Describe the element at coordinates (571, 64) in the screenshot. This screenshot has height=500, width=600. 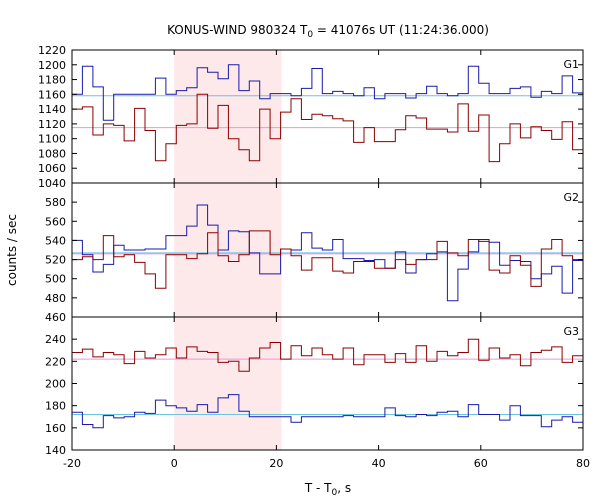
I see `panel-label-g1: G1` at that location.